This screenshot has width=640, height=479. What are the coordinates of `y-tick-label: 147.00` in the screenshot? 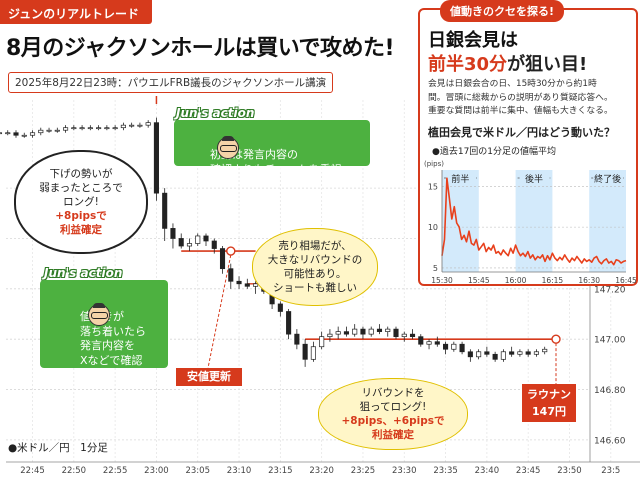 It's located at (610, 341).